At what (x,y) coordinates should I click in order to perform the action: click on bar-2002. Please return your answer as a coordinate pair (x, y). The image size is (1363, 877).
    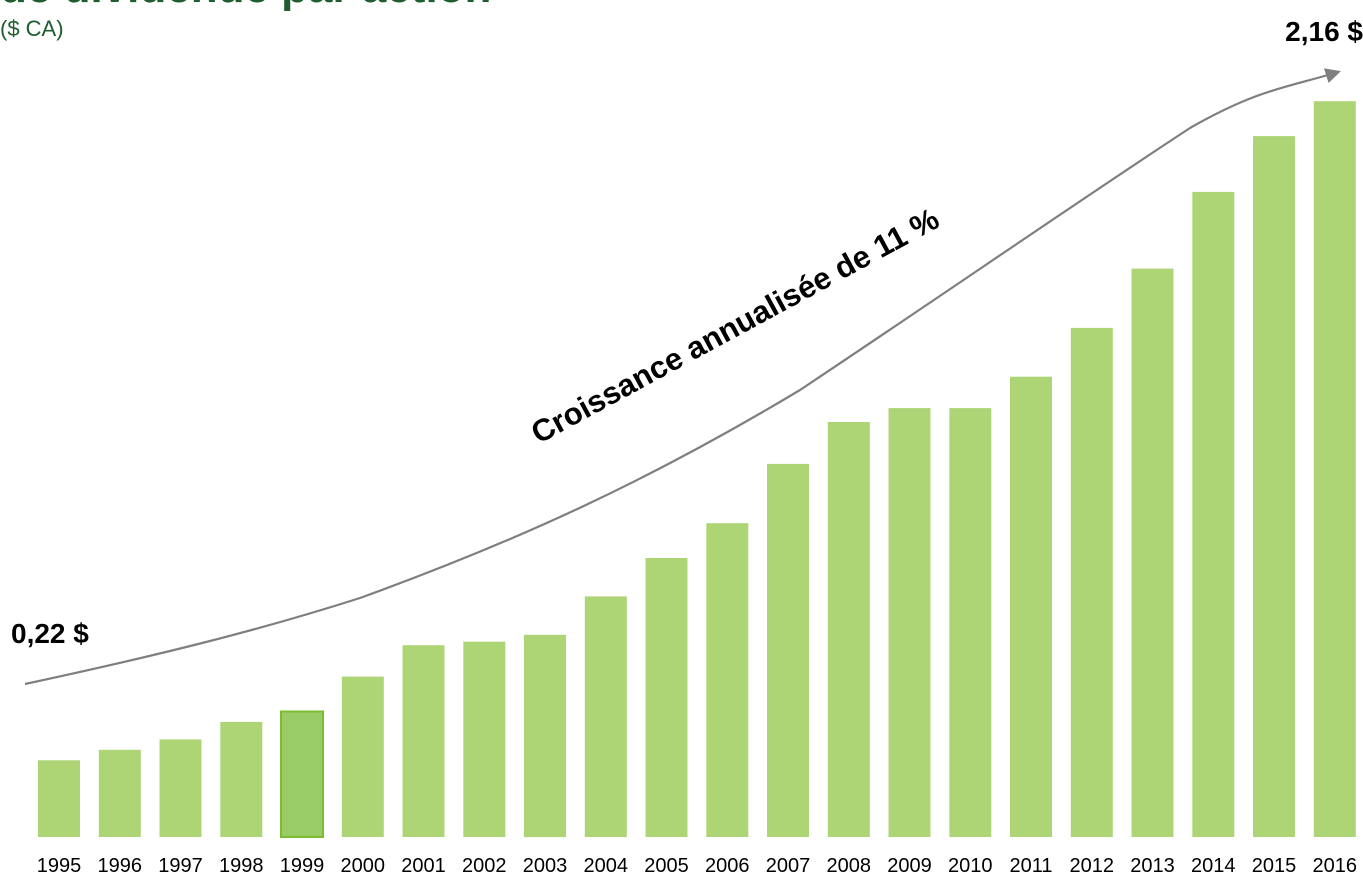
    Looking at the image, I should click on (484, 739).